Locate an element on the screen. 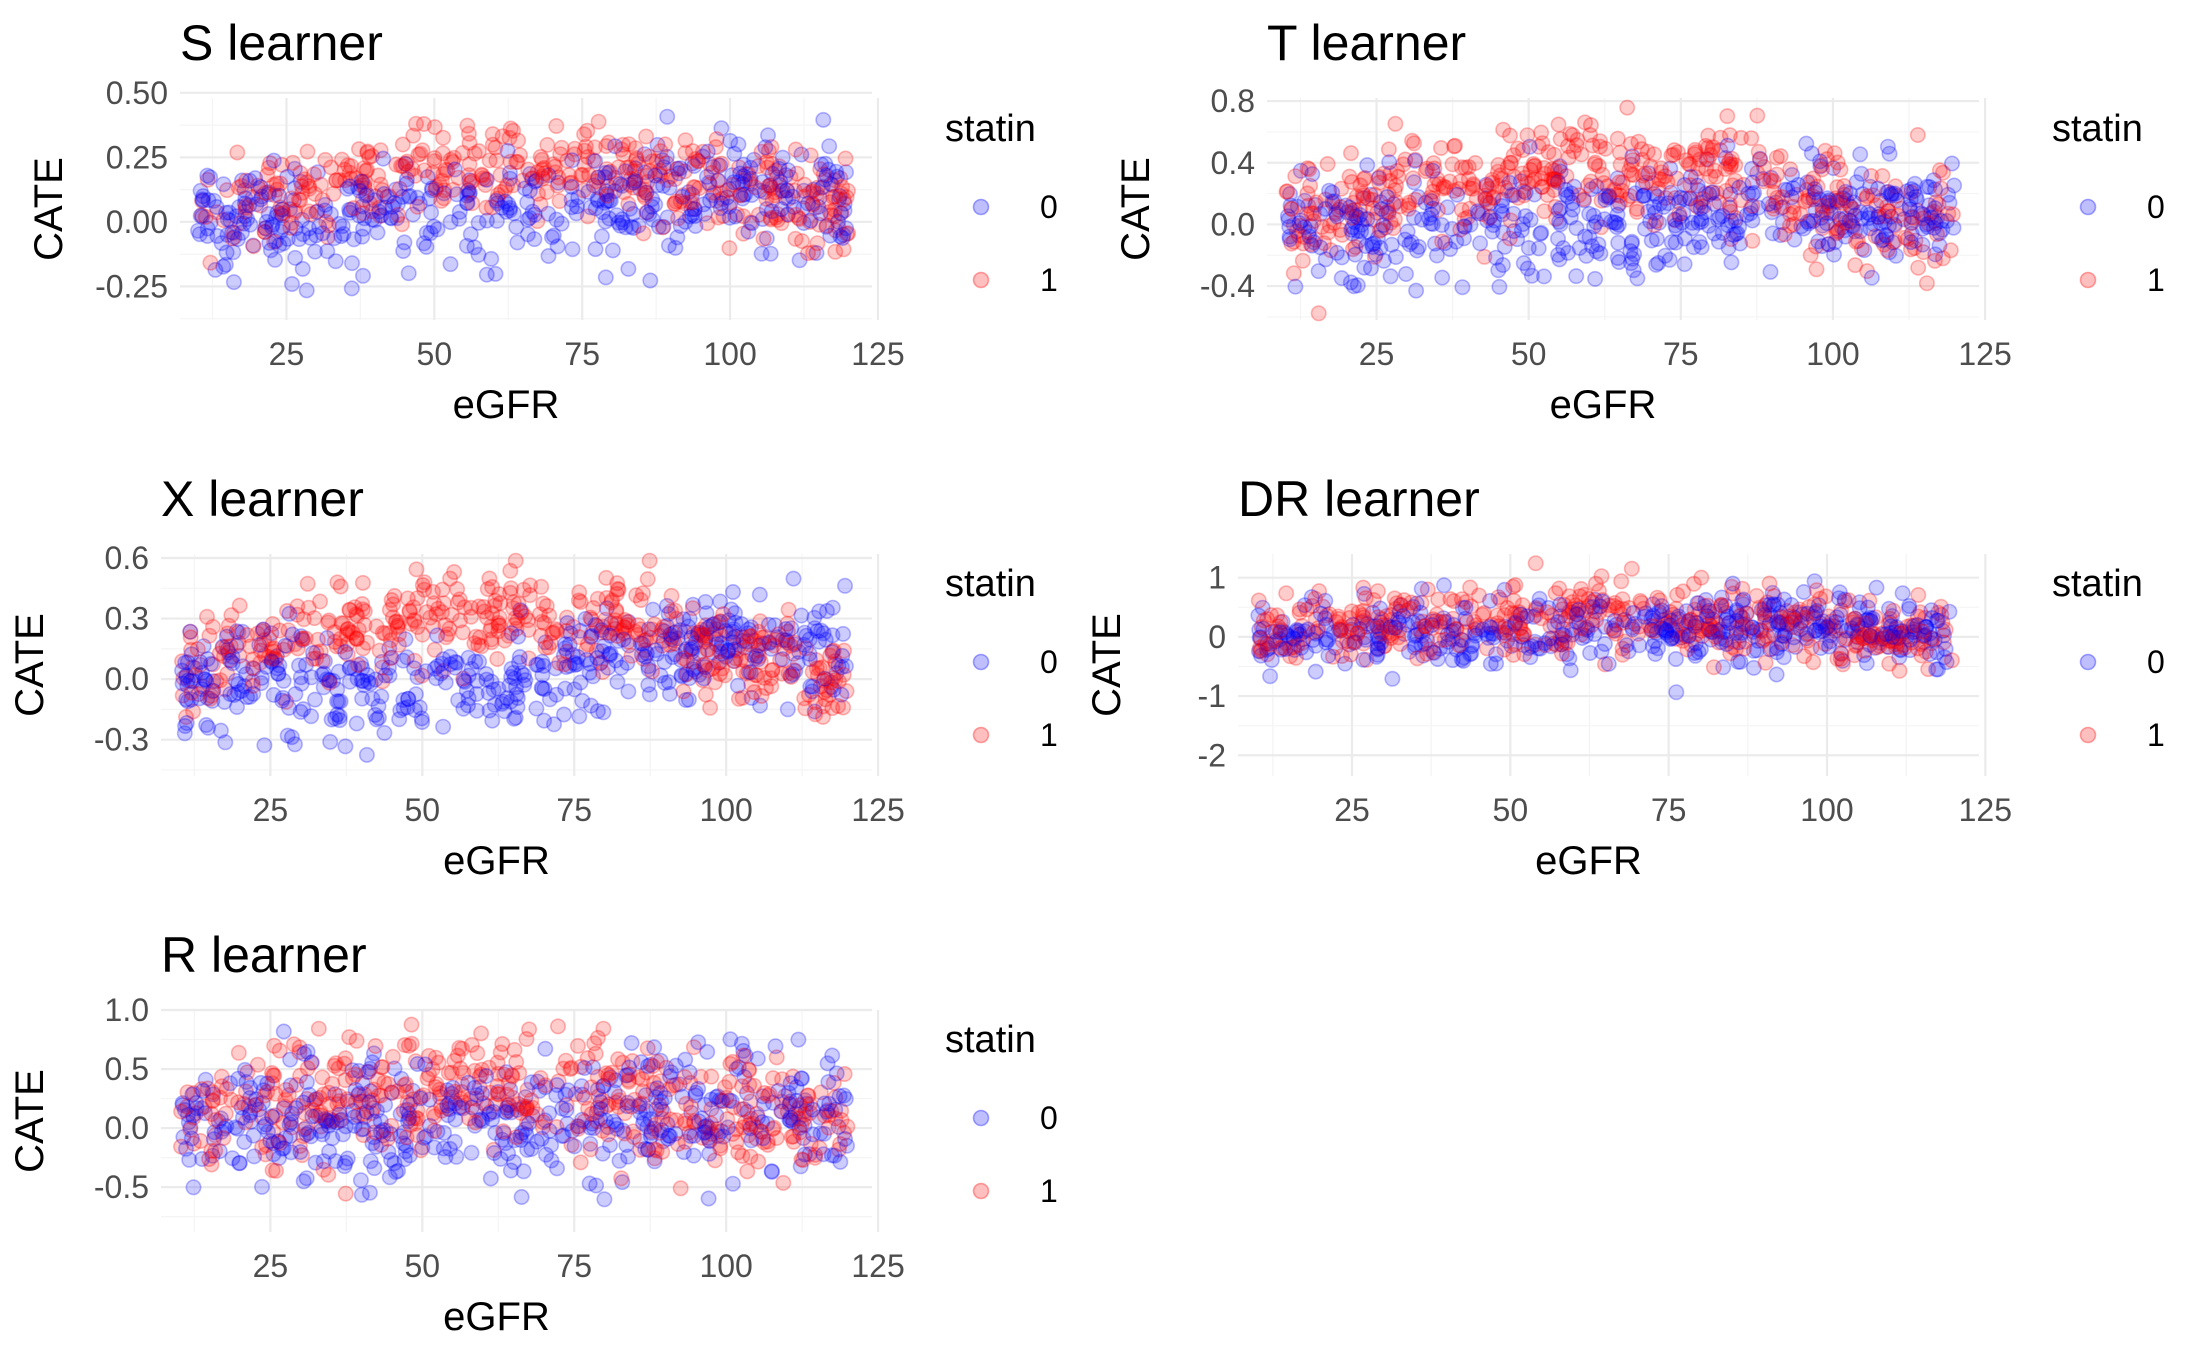 Image resolution: width=2187 pixels, height=1351 pixels. legend-label-1: 1 is located at coordinates (1049, 280).